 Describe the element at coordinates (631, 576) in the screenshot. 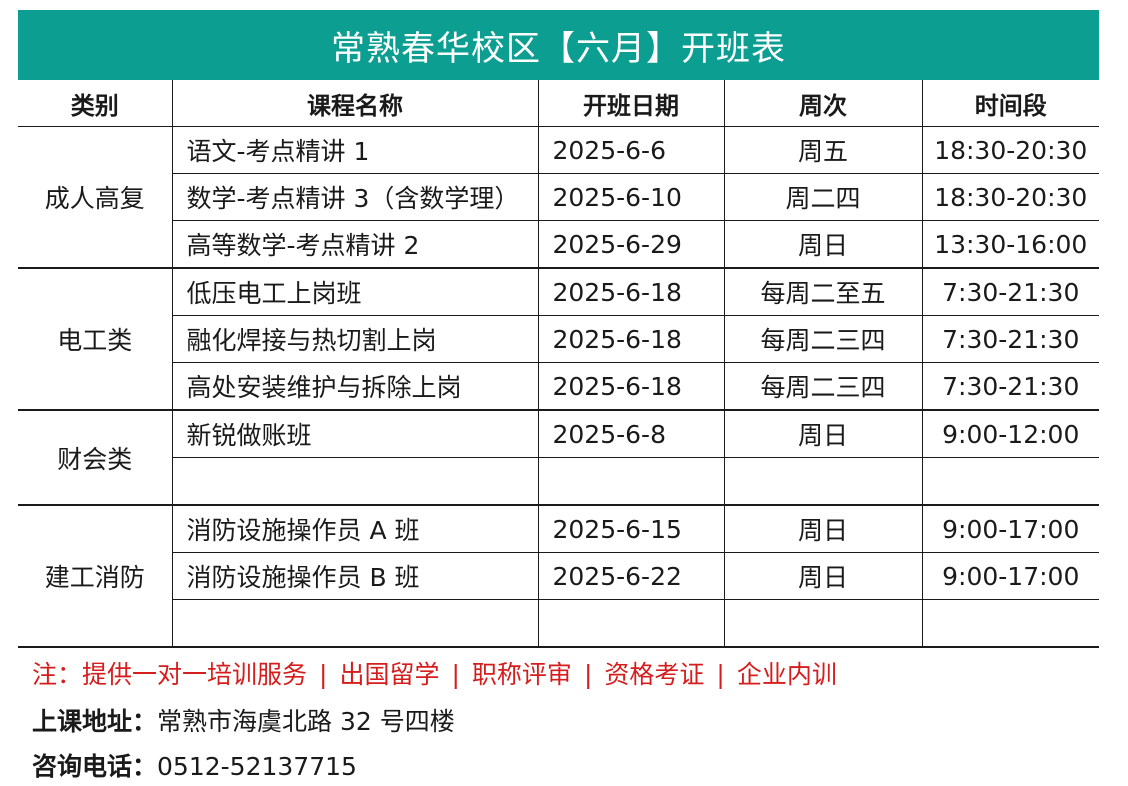

I see `start-date-cell: 2025-6-22` at that location.